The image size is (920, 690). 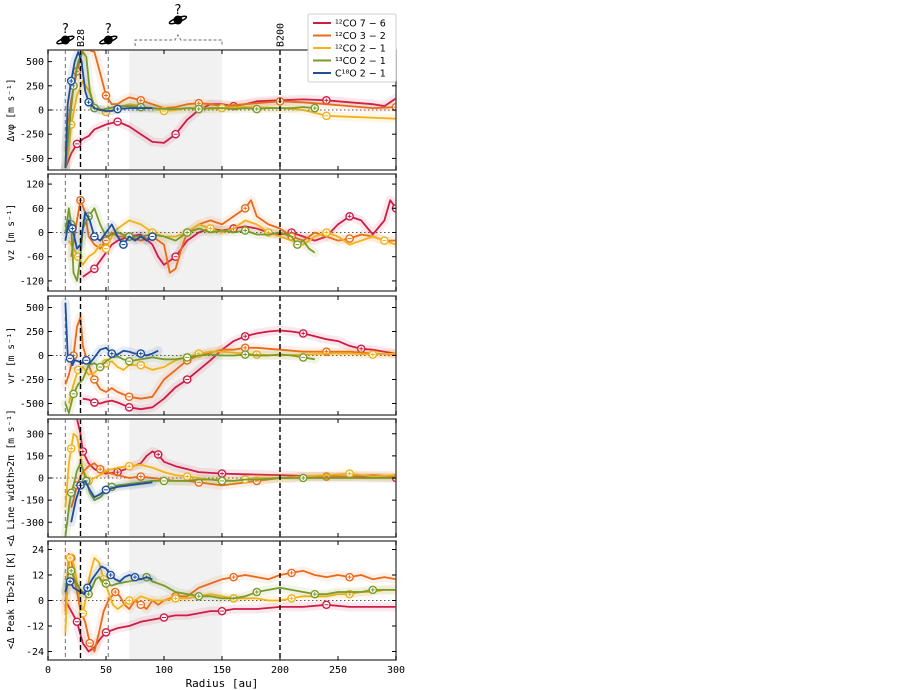 I want to click on x-tick-label: 100, so click(x=164, y=670).